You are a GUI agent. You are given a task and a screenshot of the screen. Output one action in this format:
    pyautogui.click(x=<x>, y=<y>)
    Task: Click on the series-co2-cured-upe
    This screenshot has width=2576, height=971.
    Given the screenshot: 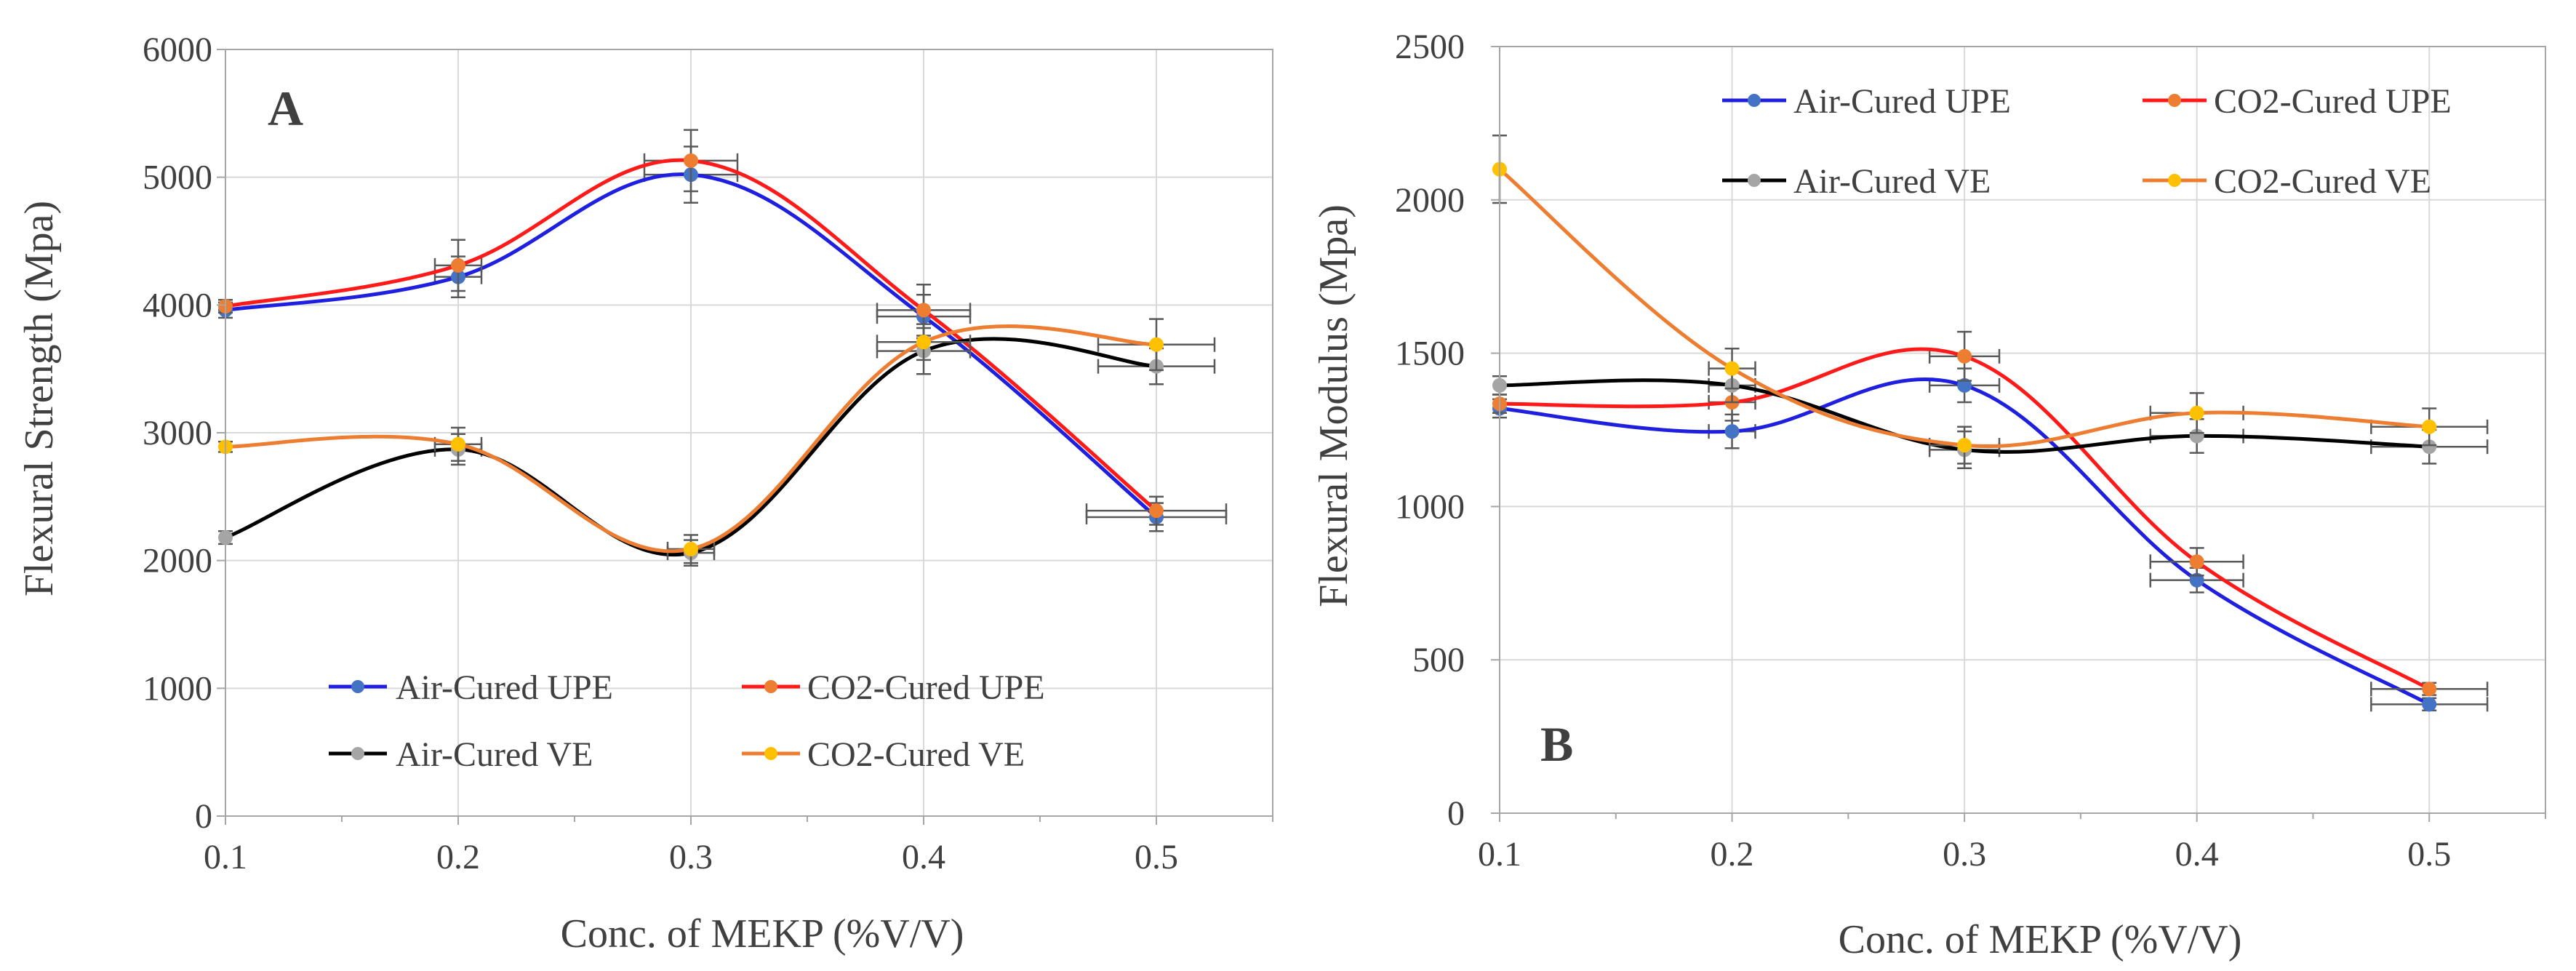 What is the action you would take?
    pyautogui.click(x=1990, y=513)
    